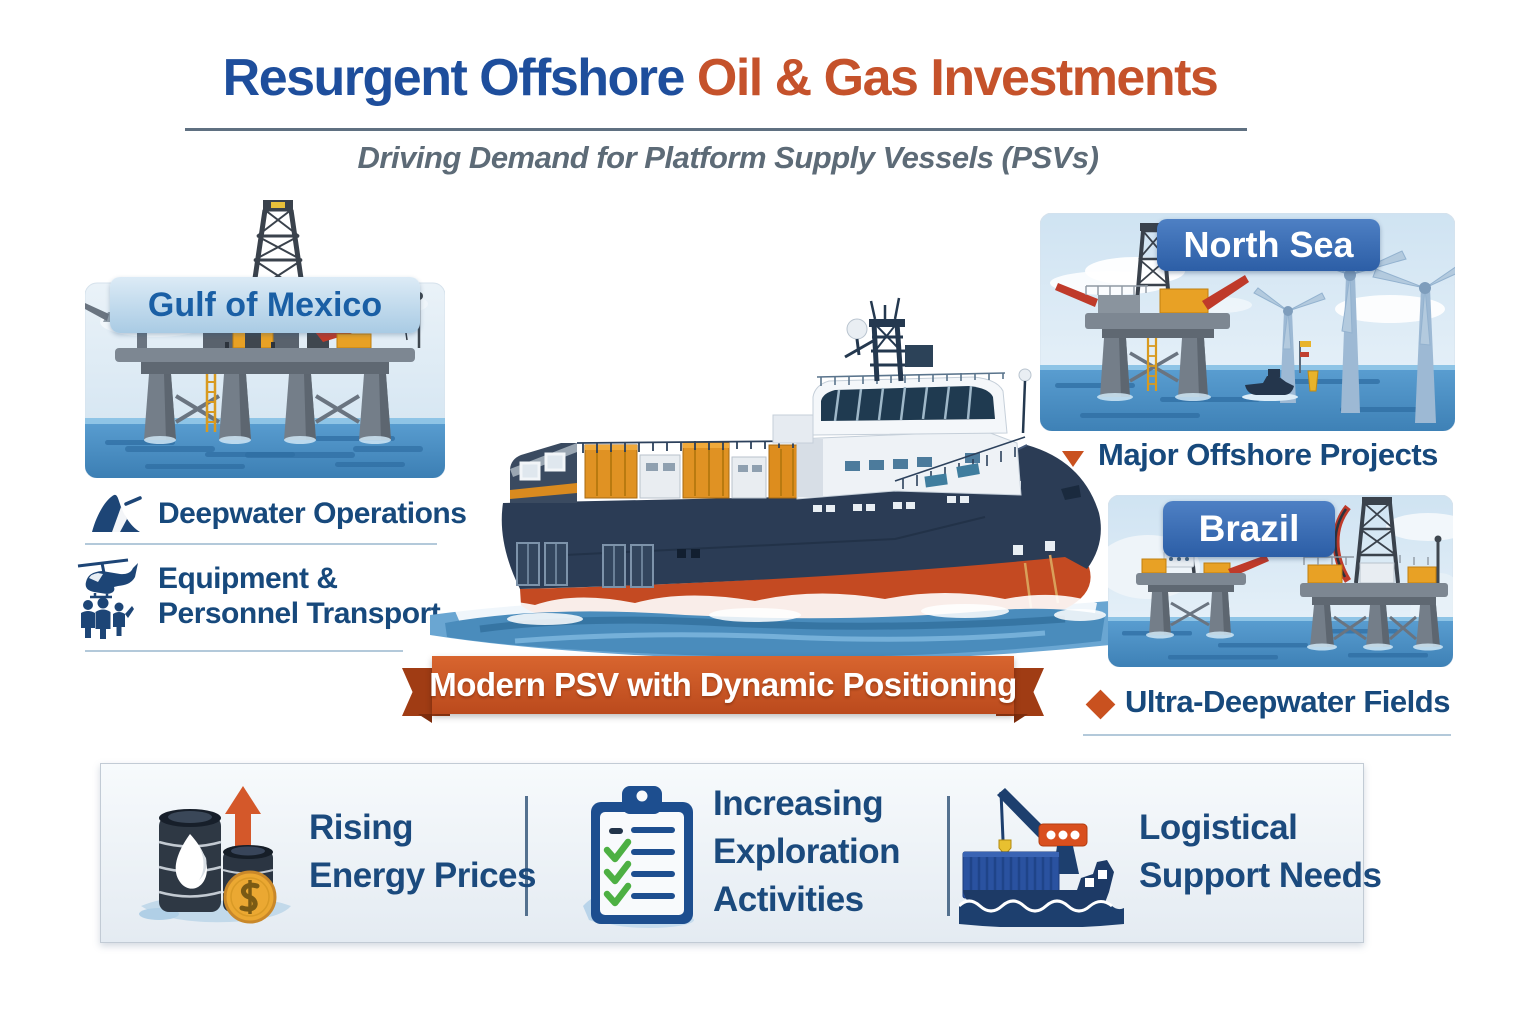  I want to click on footer-line: Energy Prices, so click(422, 875).